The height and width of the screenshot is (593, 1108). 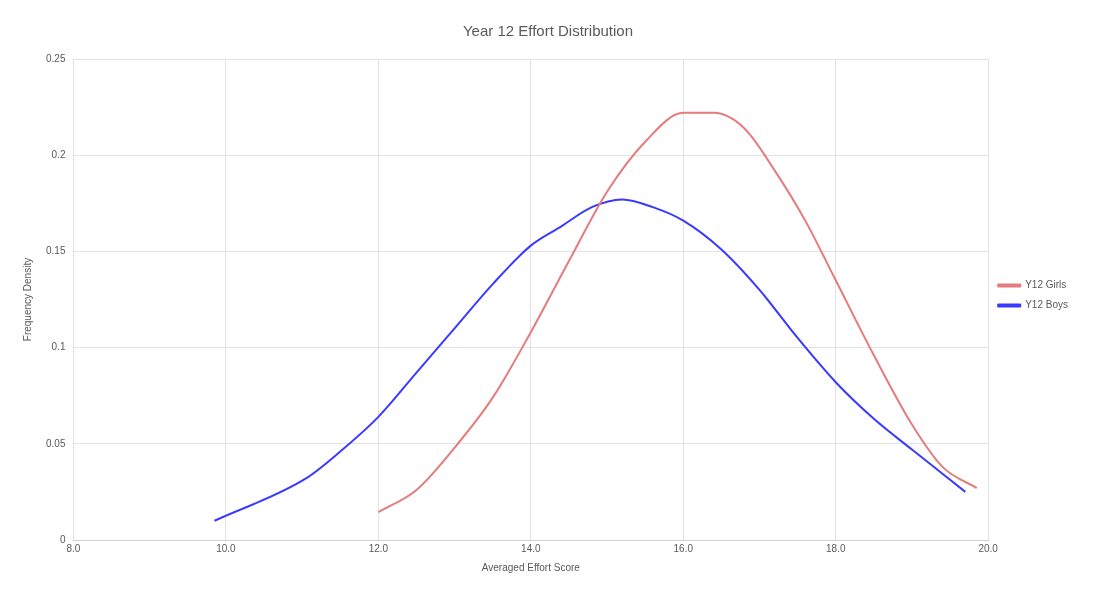 What do you see at coordinates (73, 548) in the screenshot?
I see `x-tick-label: 8.0` at bounding box center [73, 548].